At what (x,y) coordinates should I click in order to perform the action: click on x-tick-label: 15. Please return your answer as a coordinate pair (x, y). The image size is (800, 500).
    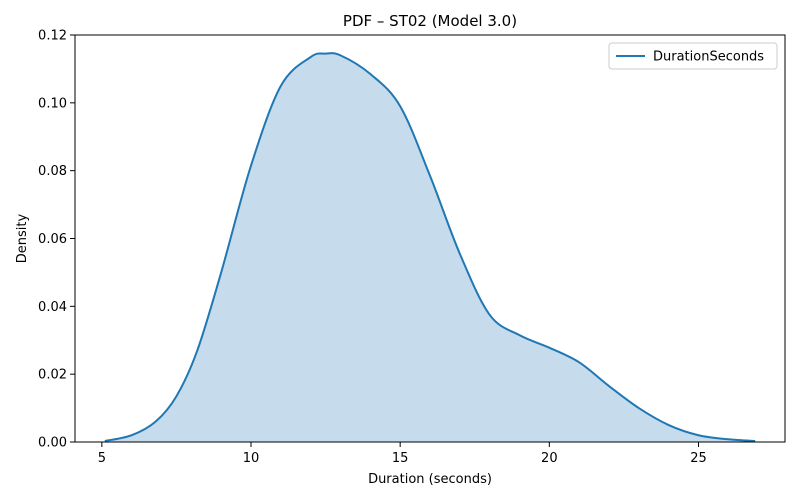
    Looking at the image, I should click on (400, 458).